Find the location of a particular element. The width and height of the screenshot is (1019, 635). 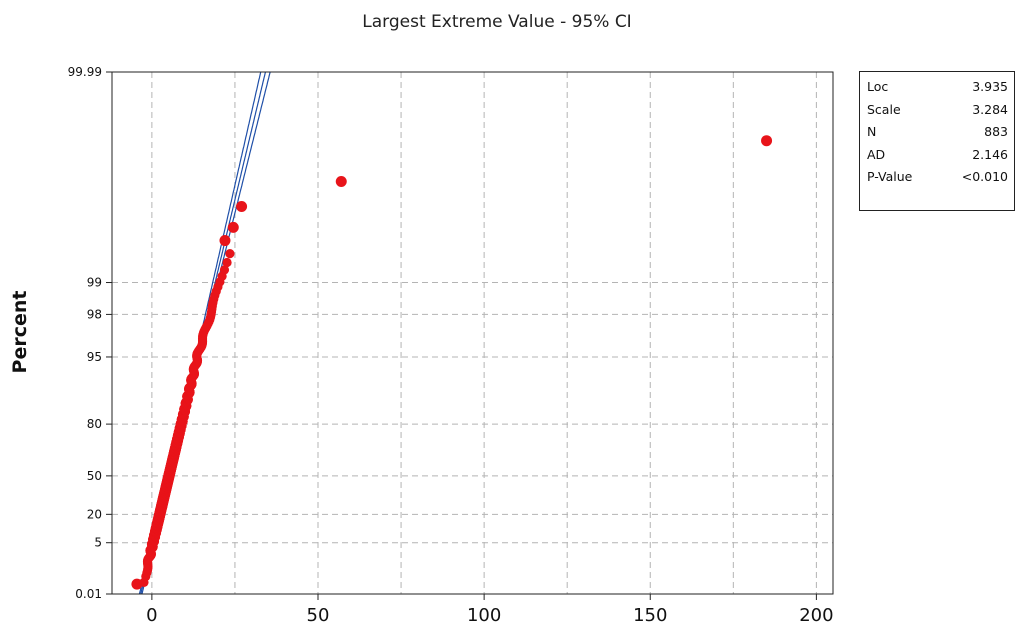

x-axis-ticks: 0 50 100 150 200 is located at coordinates (490, 610).